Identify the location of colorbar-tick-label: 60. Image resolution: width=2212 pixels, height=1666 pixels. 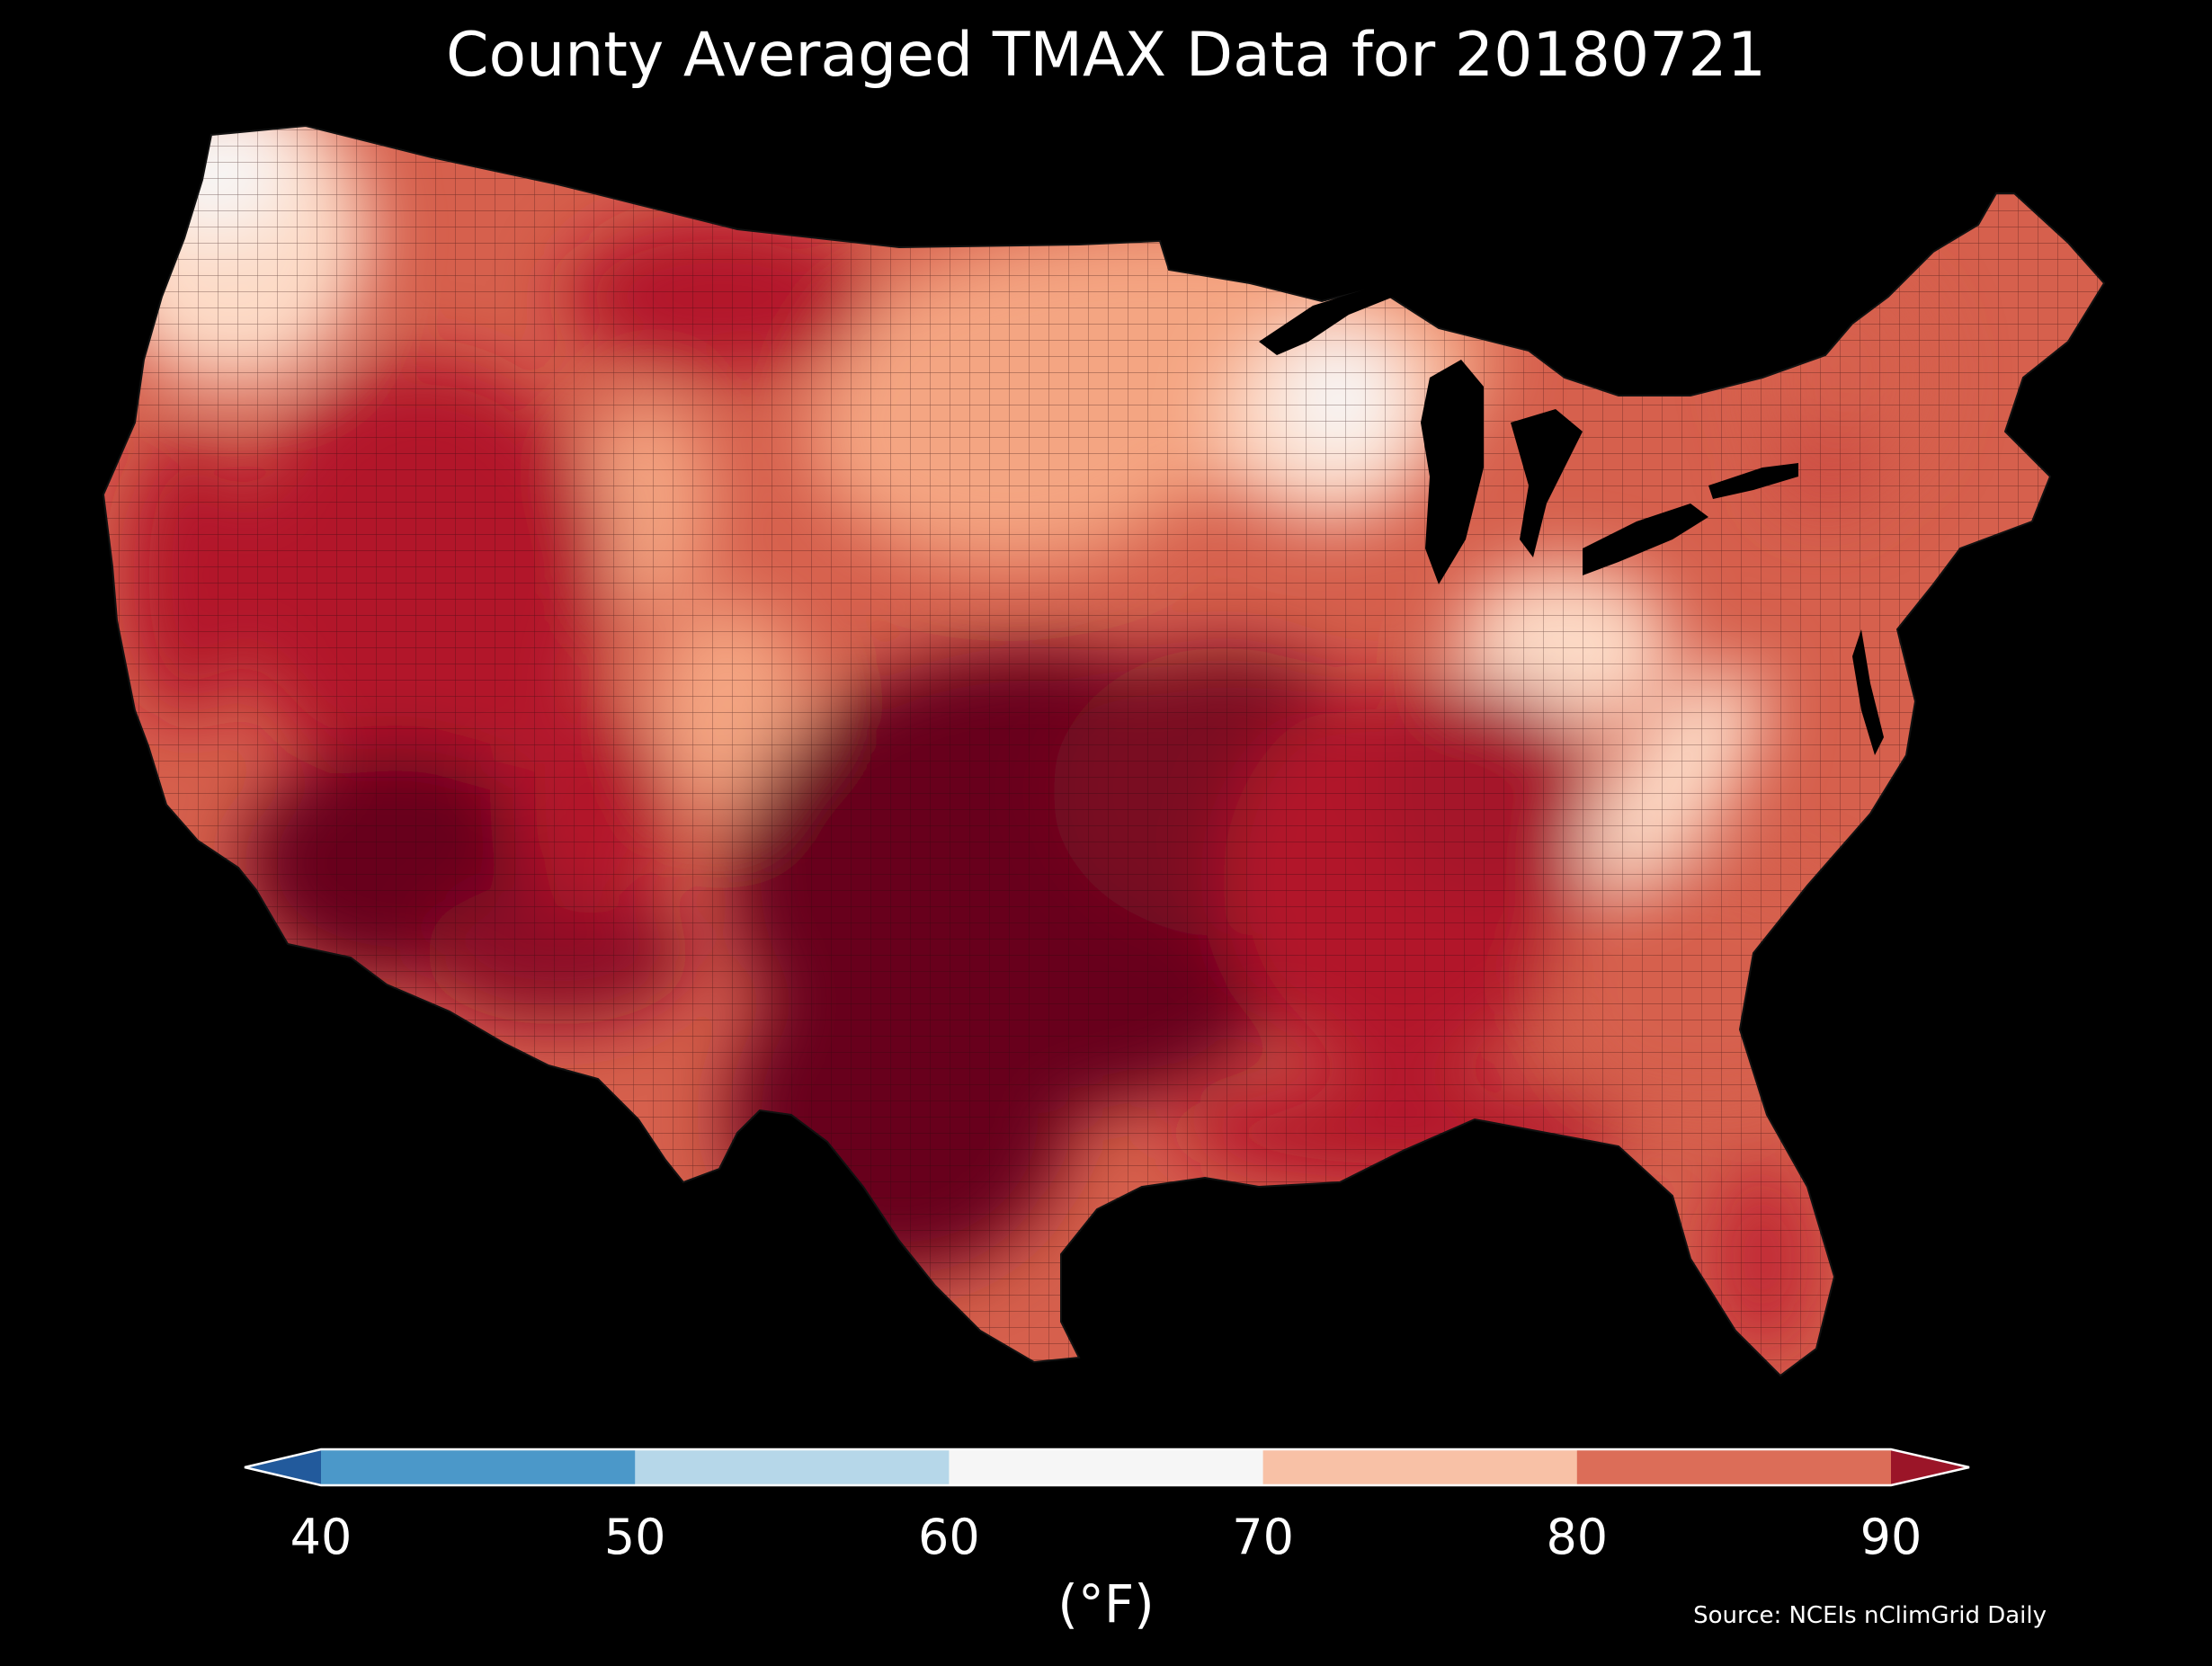
(949, 1537).